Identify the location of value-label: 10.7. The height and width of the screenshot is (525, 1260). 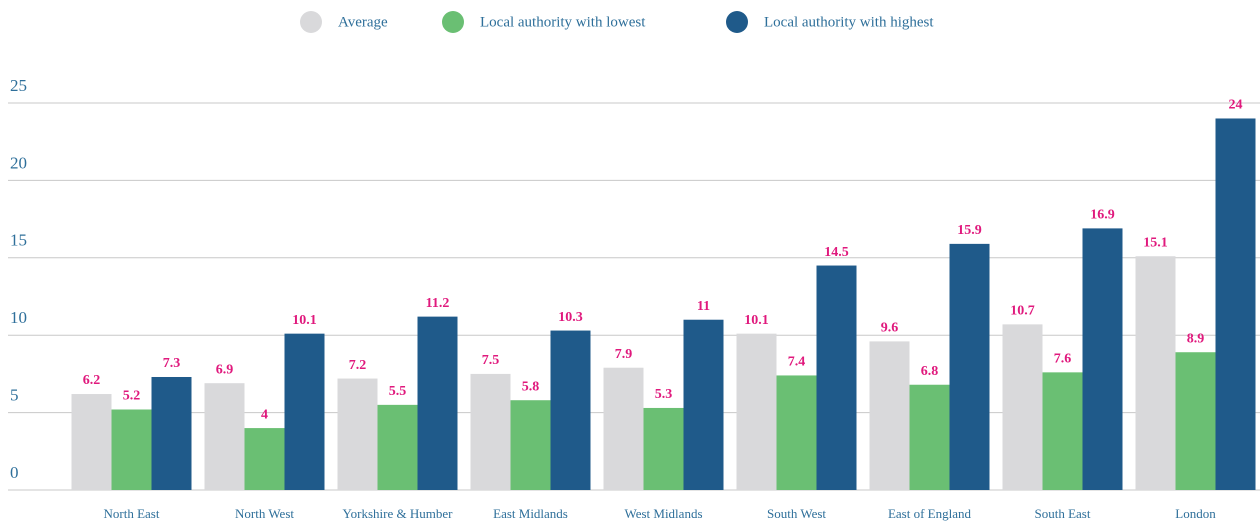
(1022, 311).